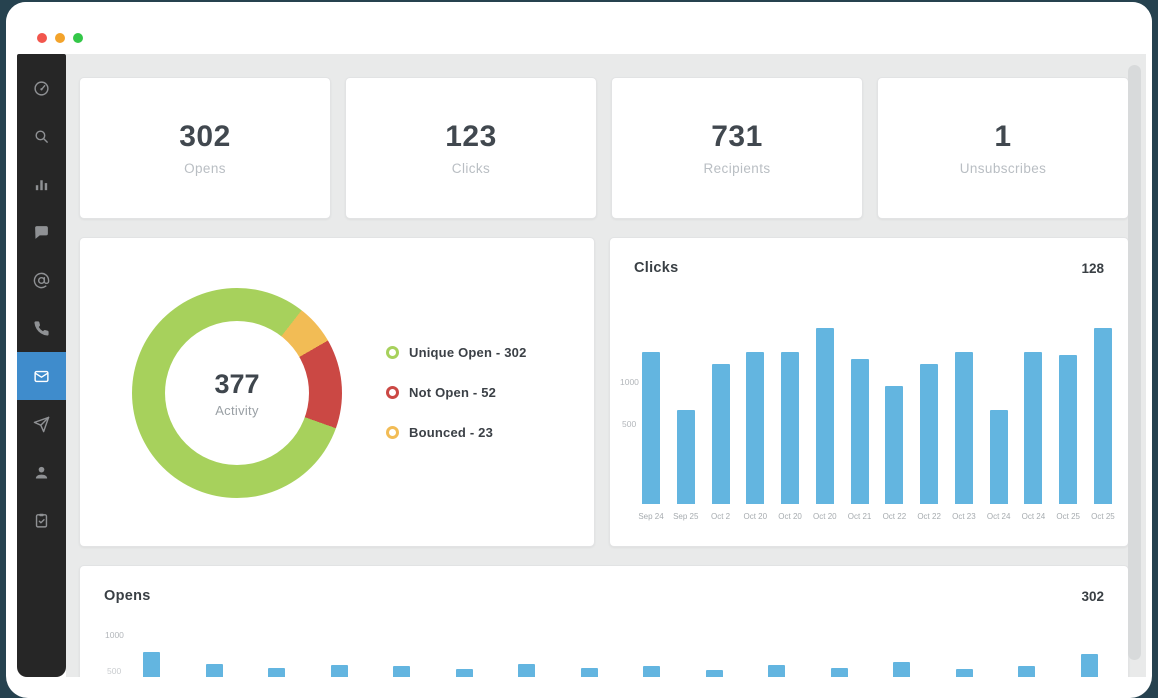 The image size is (1158, 698). What do you see at coordinates (737, 136) in the screenshot?
I see `stat-value: 731` at bounding box center [737, 136].